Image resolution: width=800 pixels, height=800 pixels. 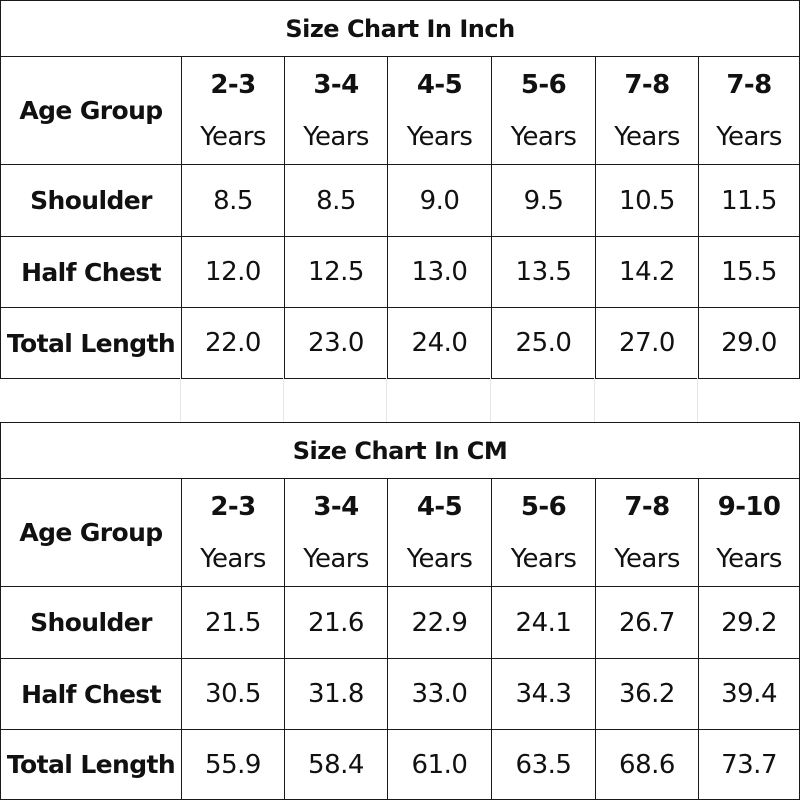 I want to click on value-cell: 11.5, so click(x=748, y=200).